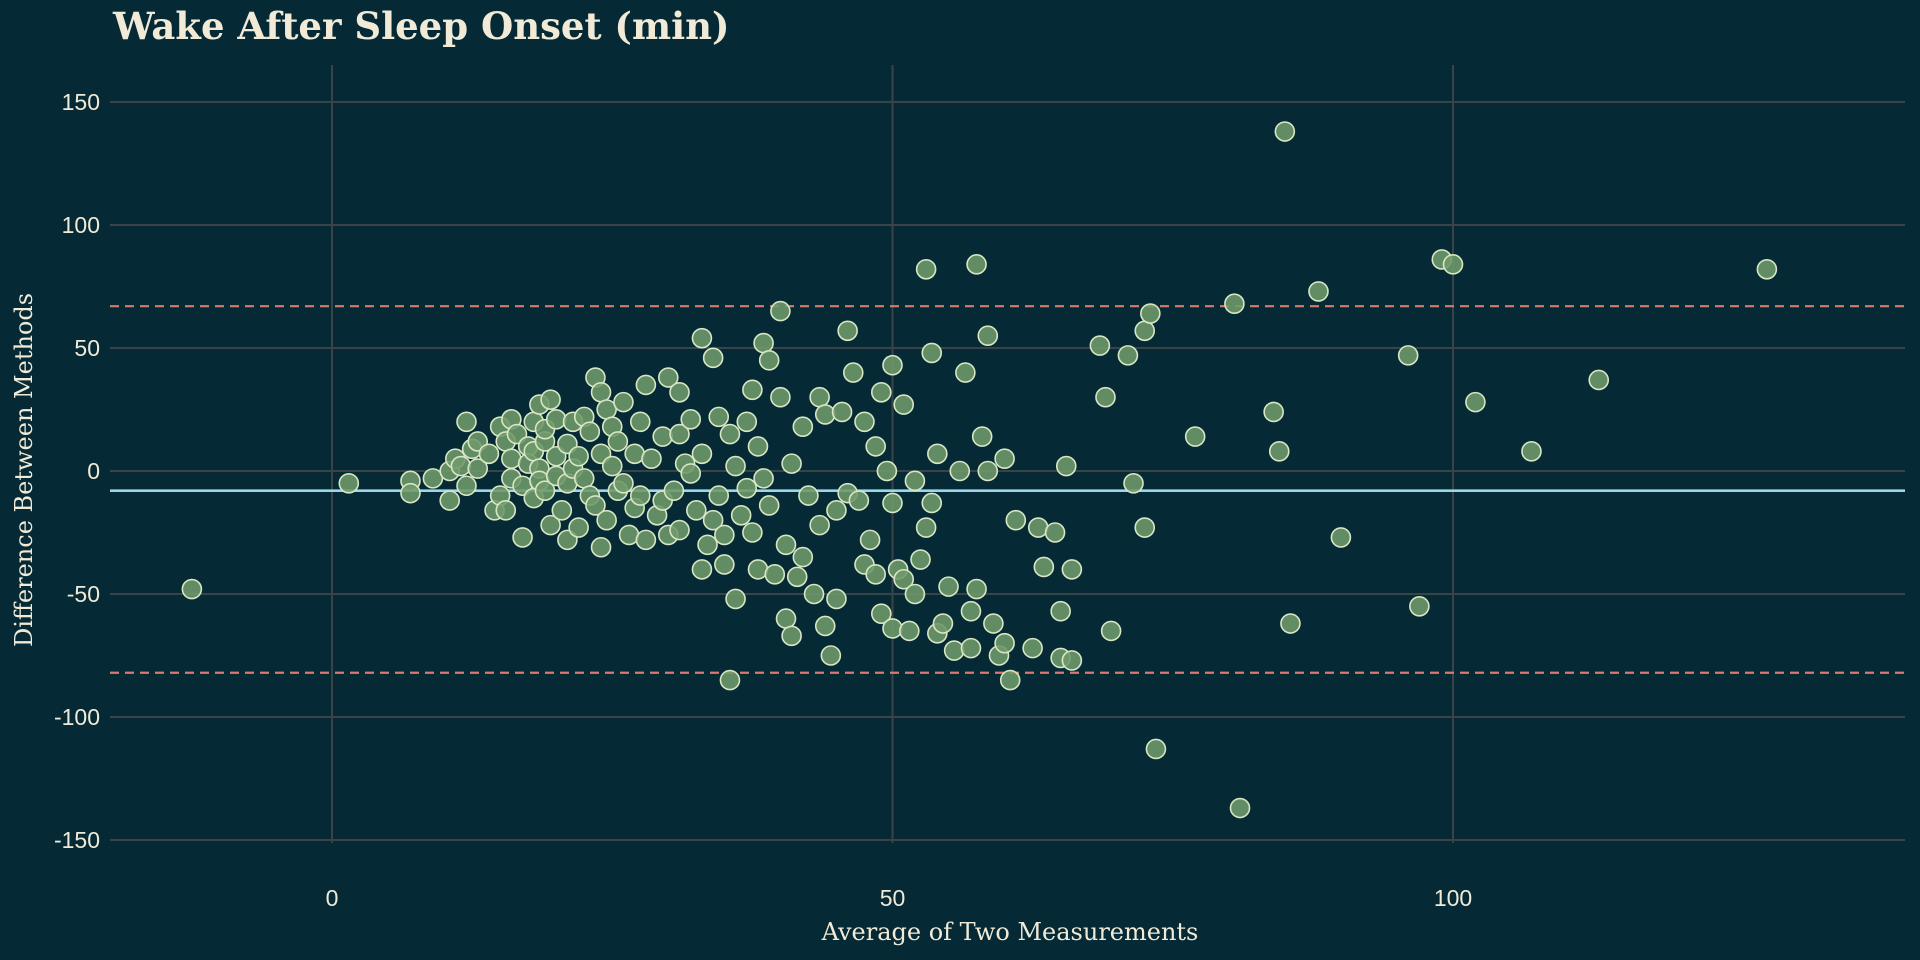 The height and width of the screenshot is (960, 1920). I want to click on chart-title: Wake After Sleep Onset (min), so click(421, 26).